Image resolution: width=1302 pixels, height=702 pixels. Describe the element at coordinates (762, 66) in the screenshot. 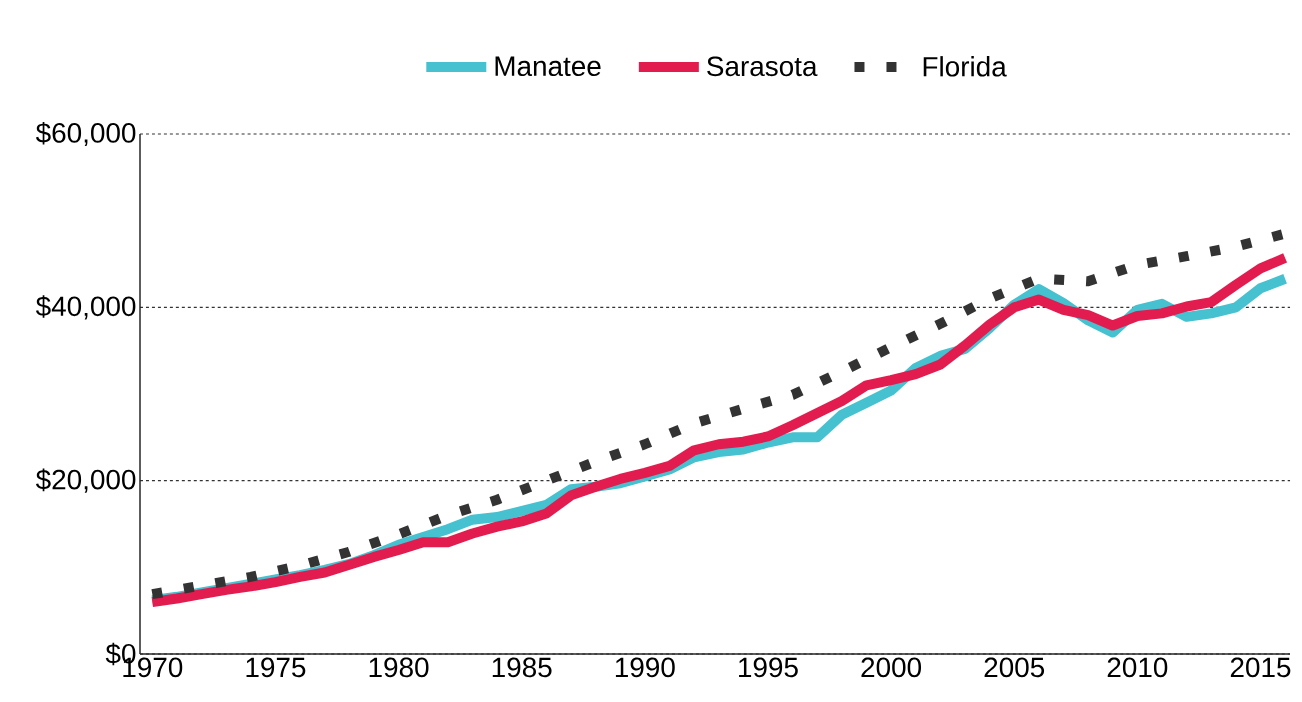

I see `legend-label: Sarasota` at that location.